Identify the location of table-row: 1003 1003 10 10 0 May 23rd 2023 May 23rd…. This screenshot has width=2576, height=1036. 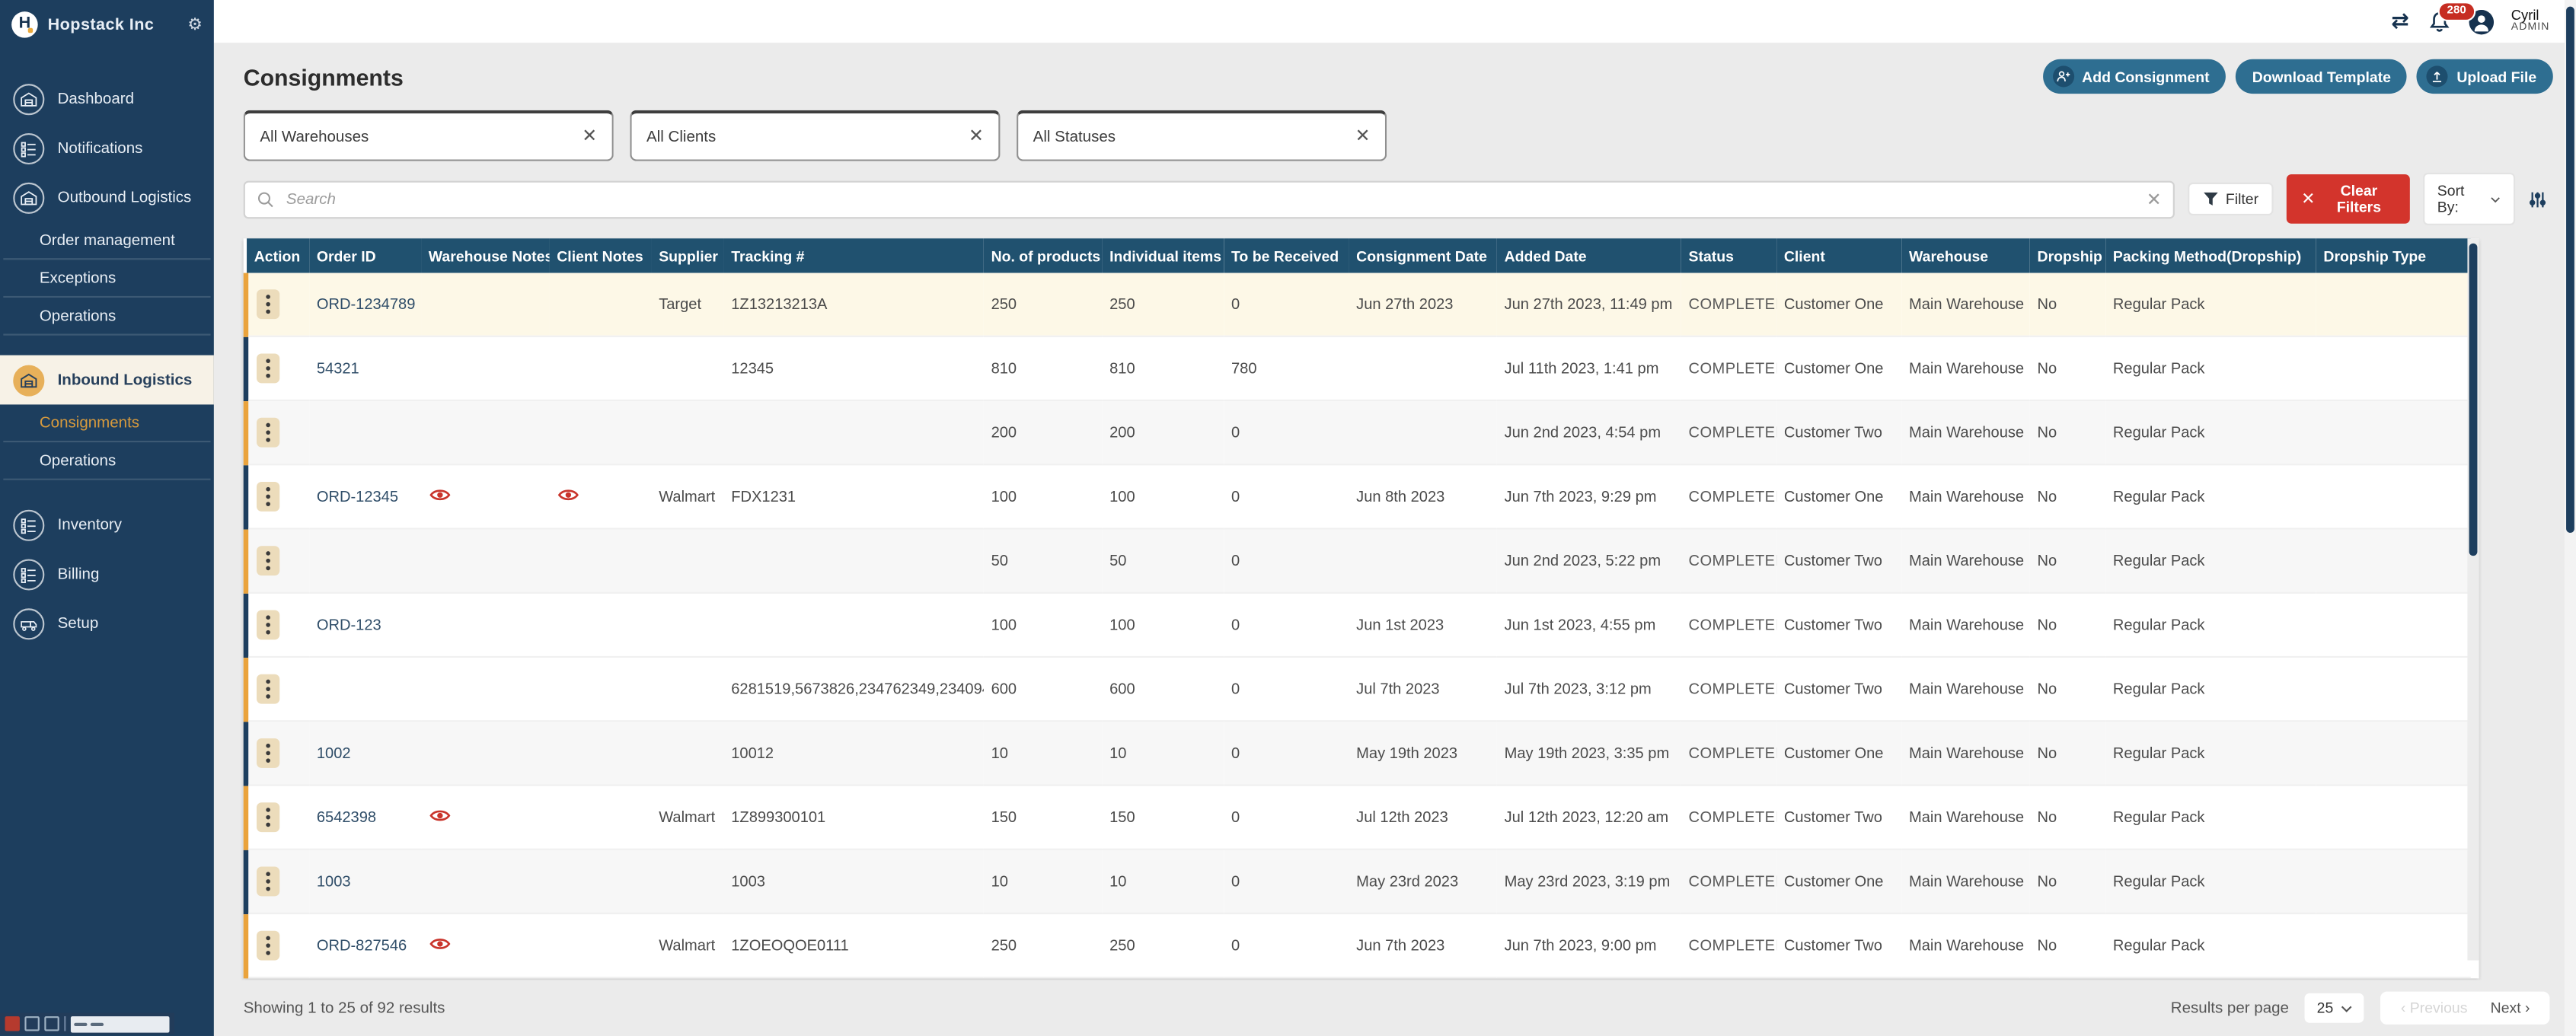
(1356, 881).